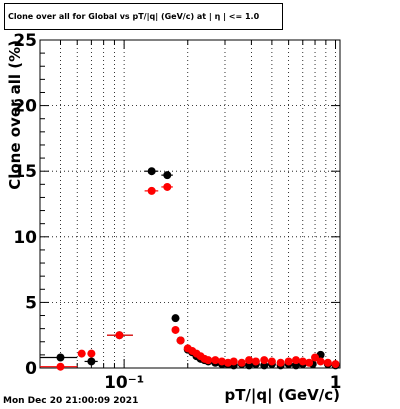  I want to click on y-axis-label: Clone over all (%), so click(15, 115).